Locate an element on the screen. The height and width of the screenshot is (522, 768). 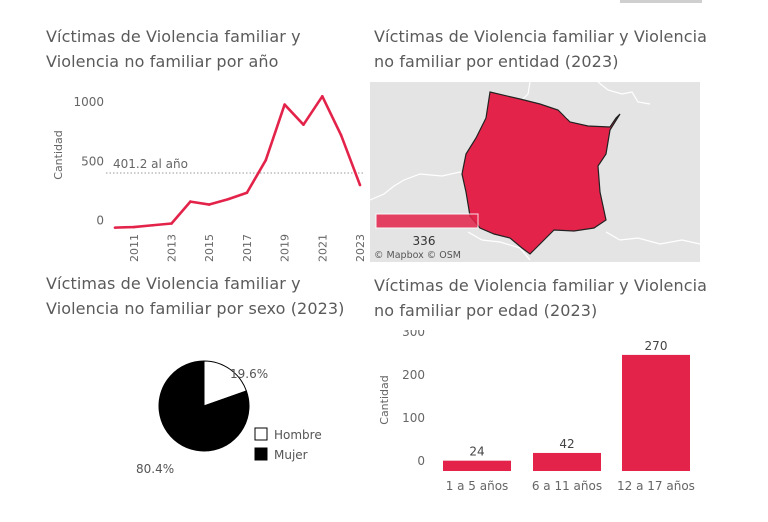
sex-pie-chart: 19.6% 80.4% Hombre Mujer is located at coordinates (240, 420).